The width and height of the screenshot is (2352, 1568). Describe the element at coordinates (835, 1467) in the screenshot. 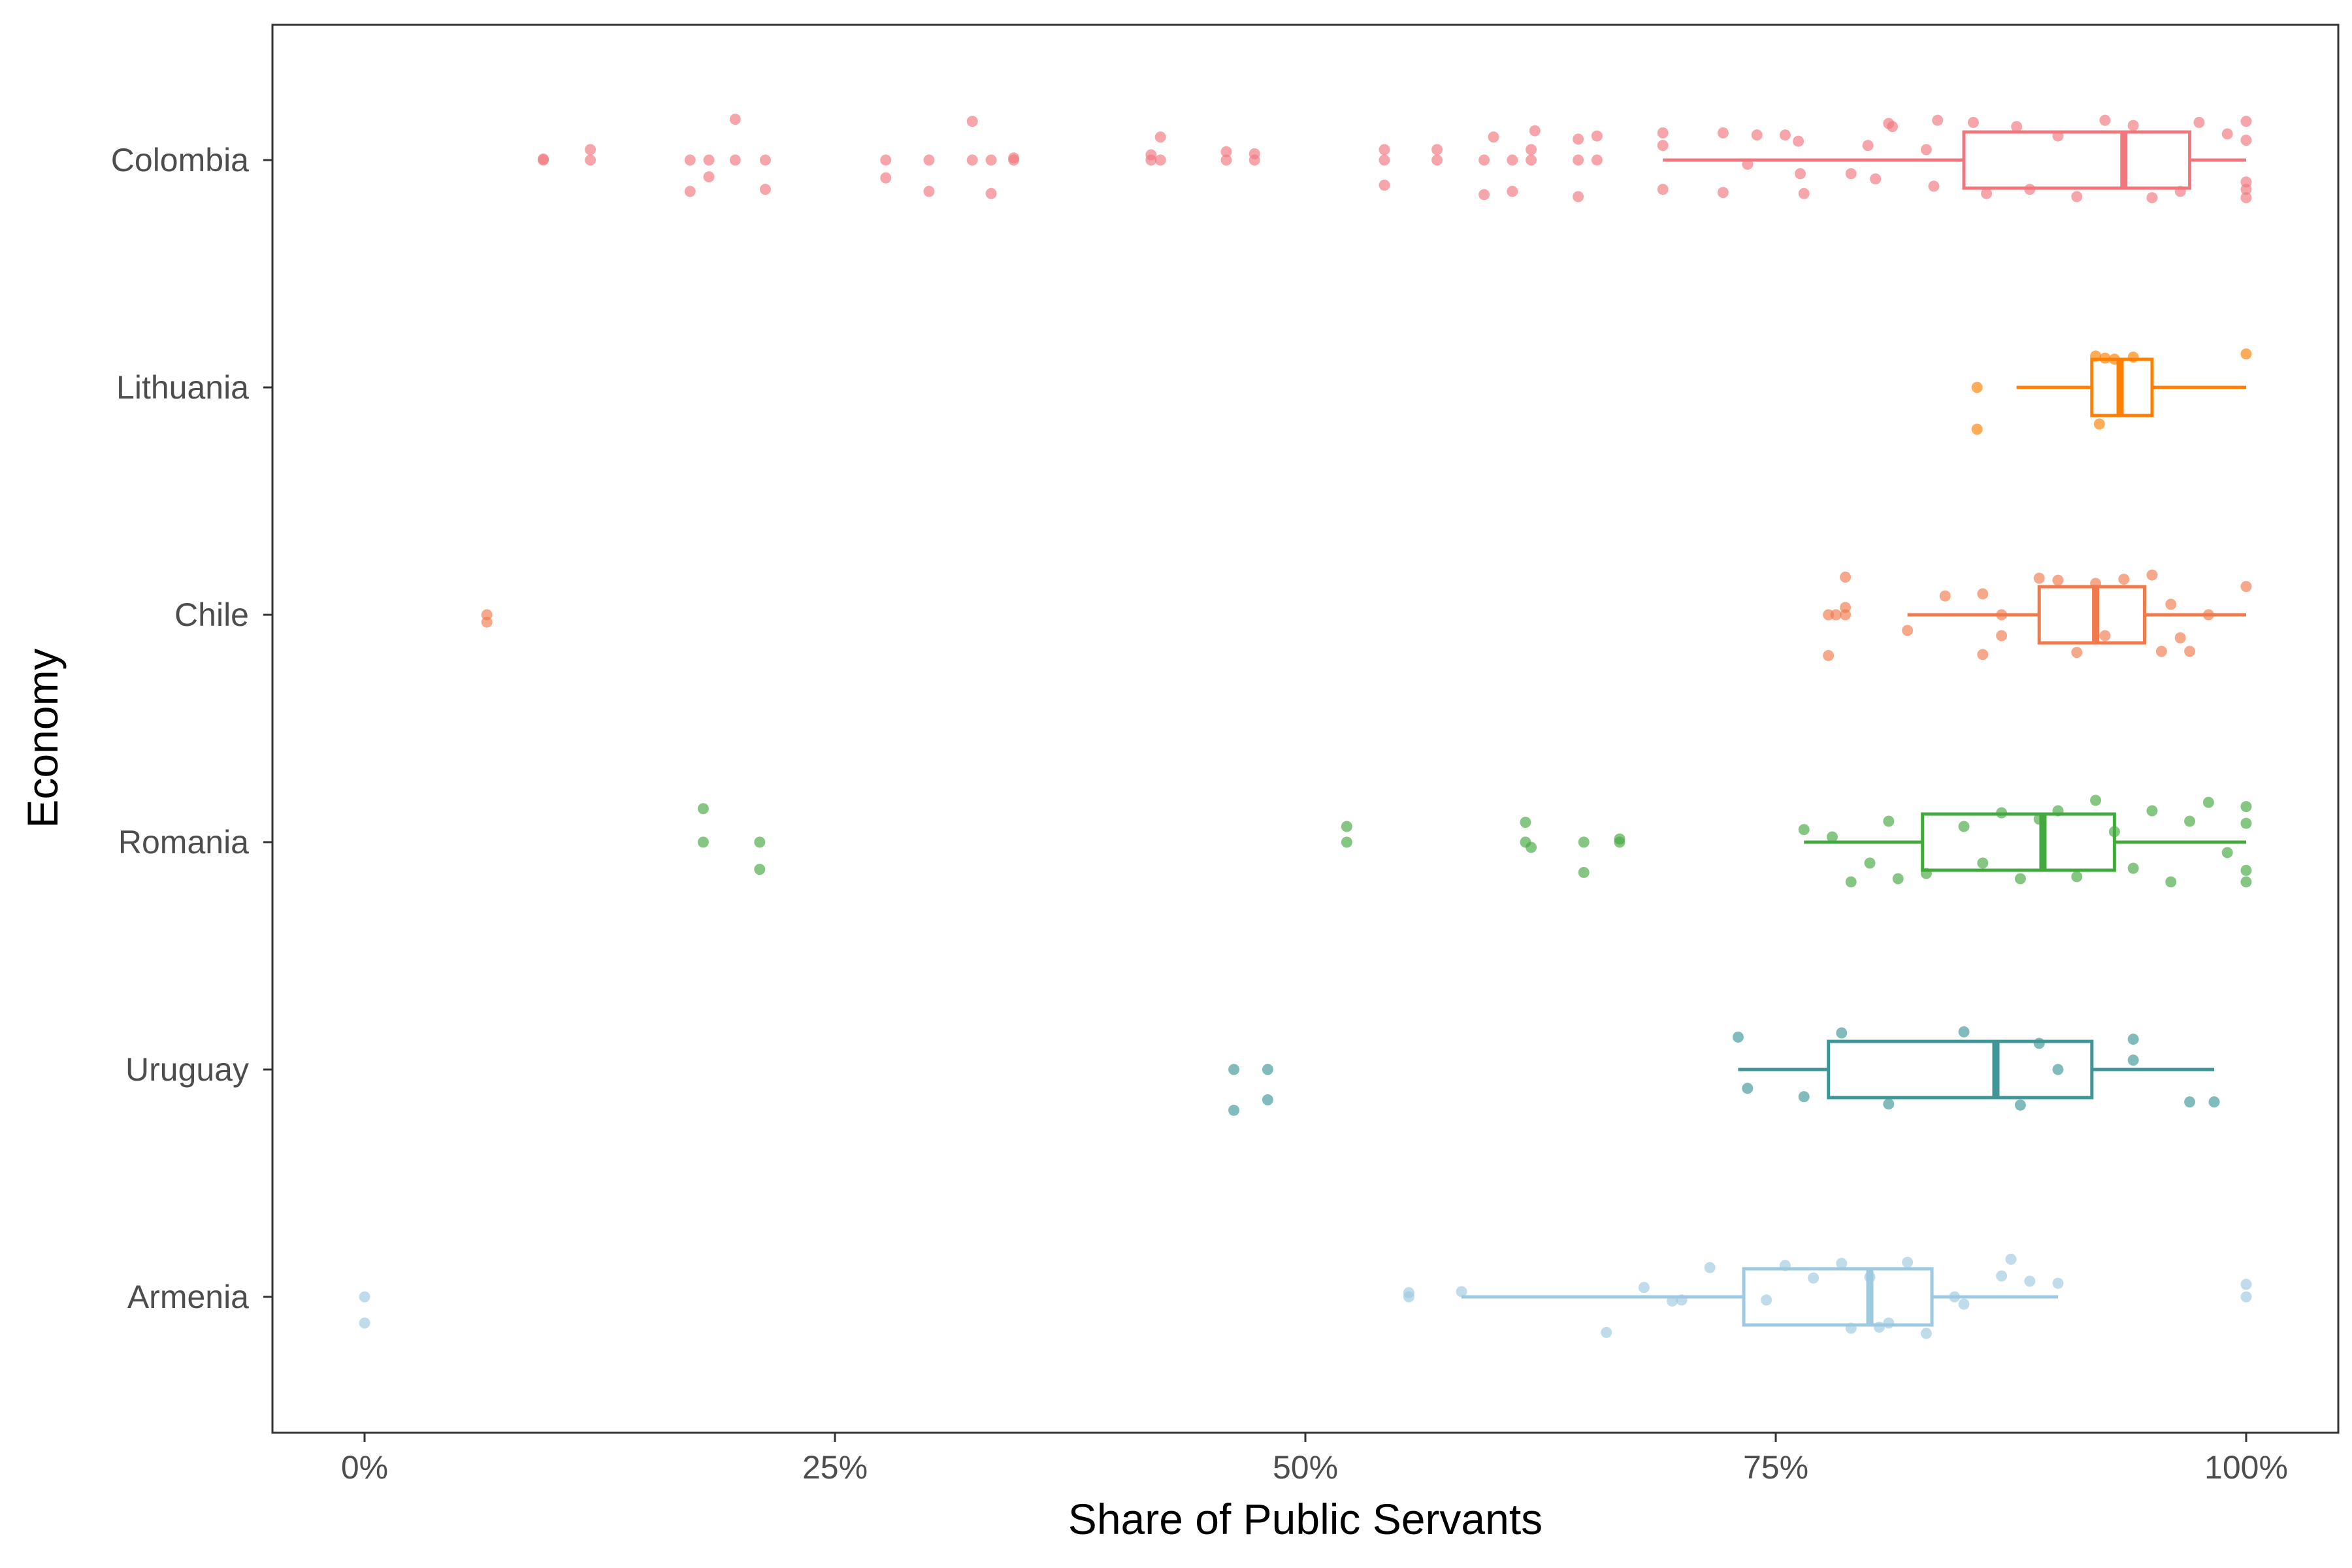

I see `x-tick-label: 25%` at that location.